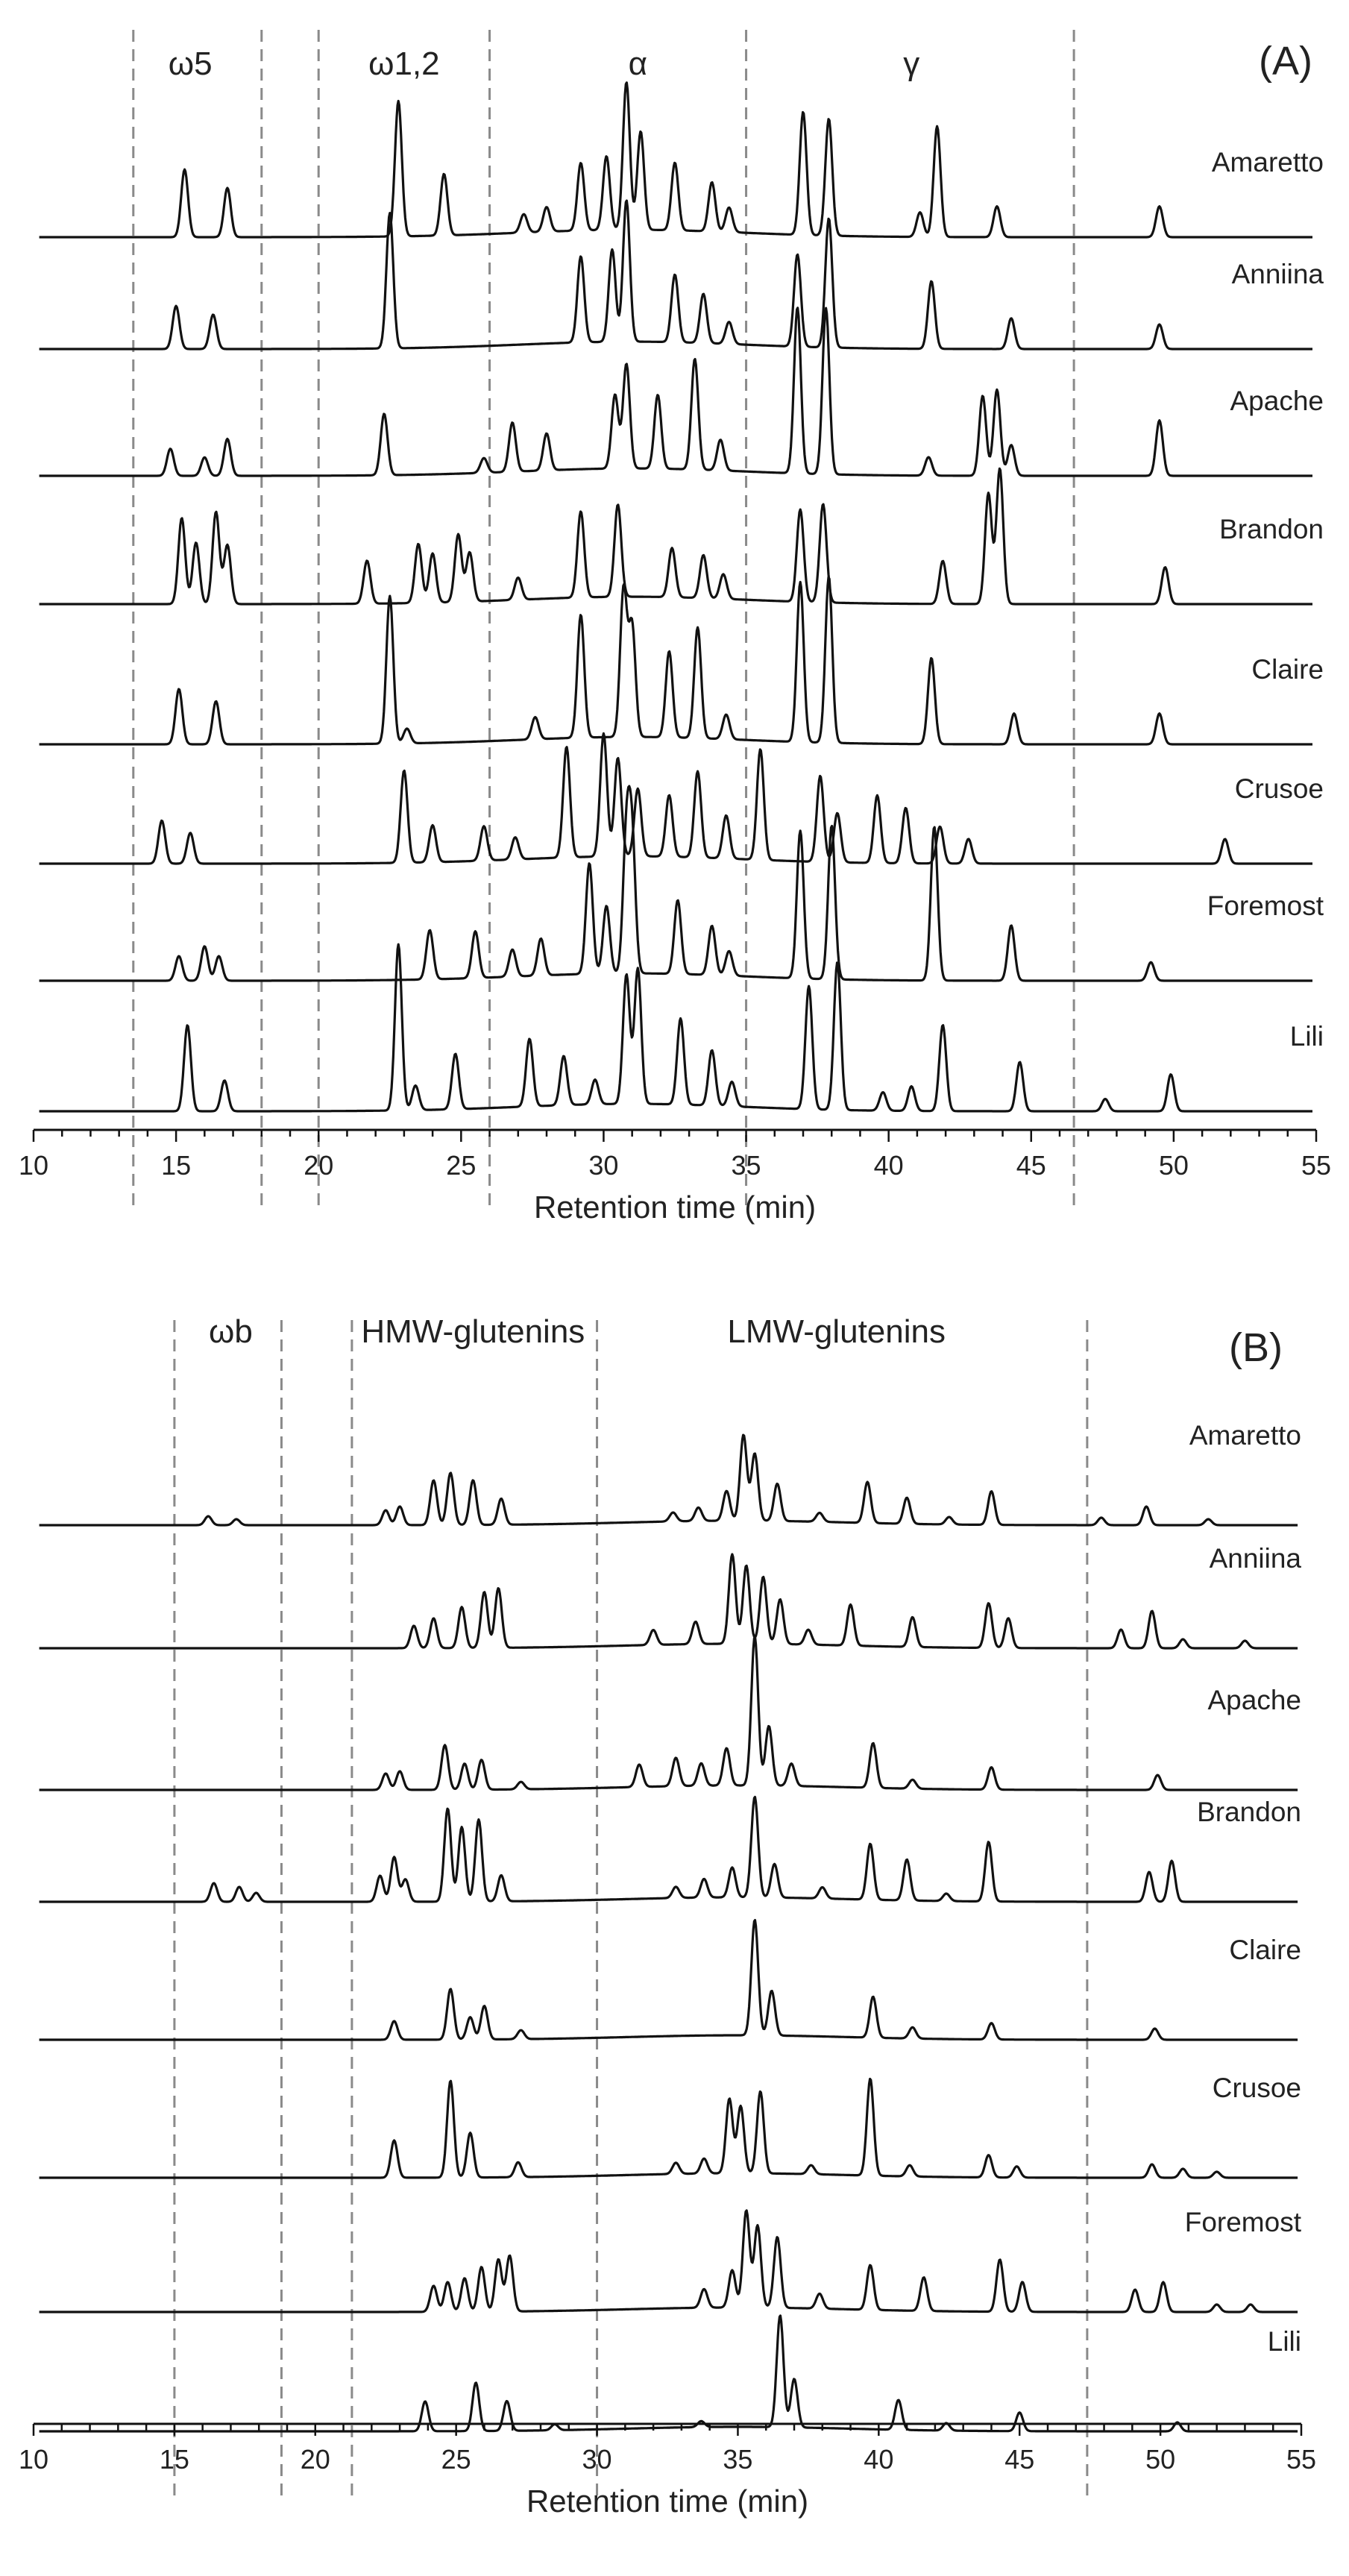 This screenshot has width=1349, height=2576. Describe the element at coordinates (638, 64) in the screenshot. I see `region-label: α` at that location.